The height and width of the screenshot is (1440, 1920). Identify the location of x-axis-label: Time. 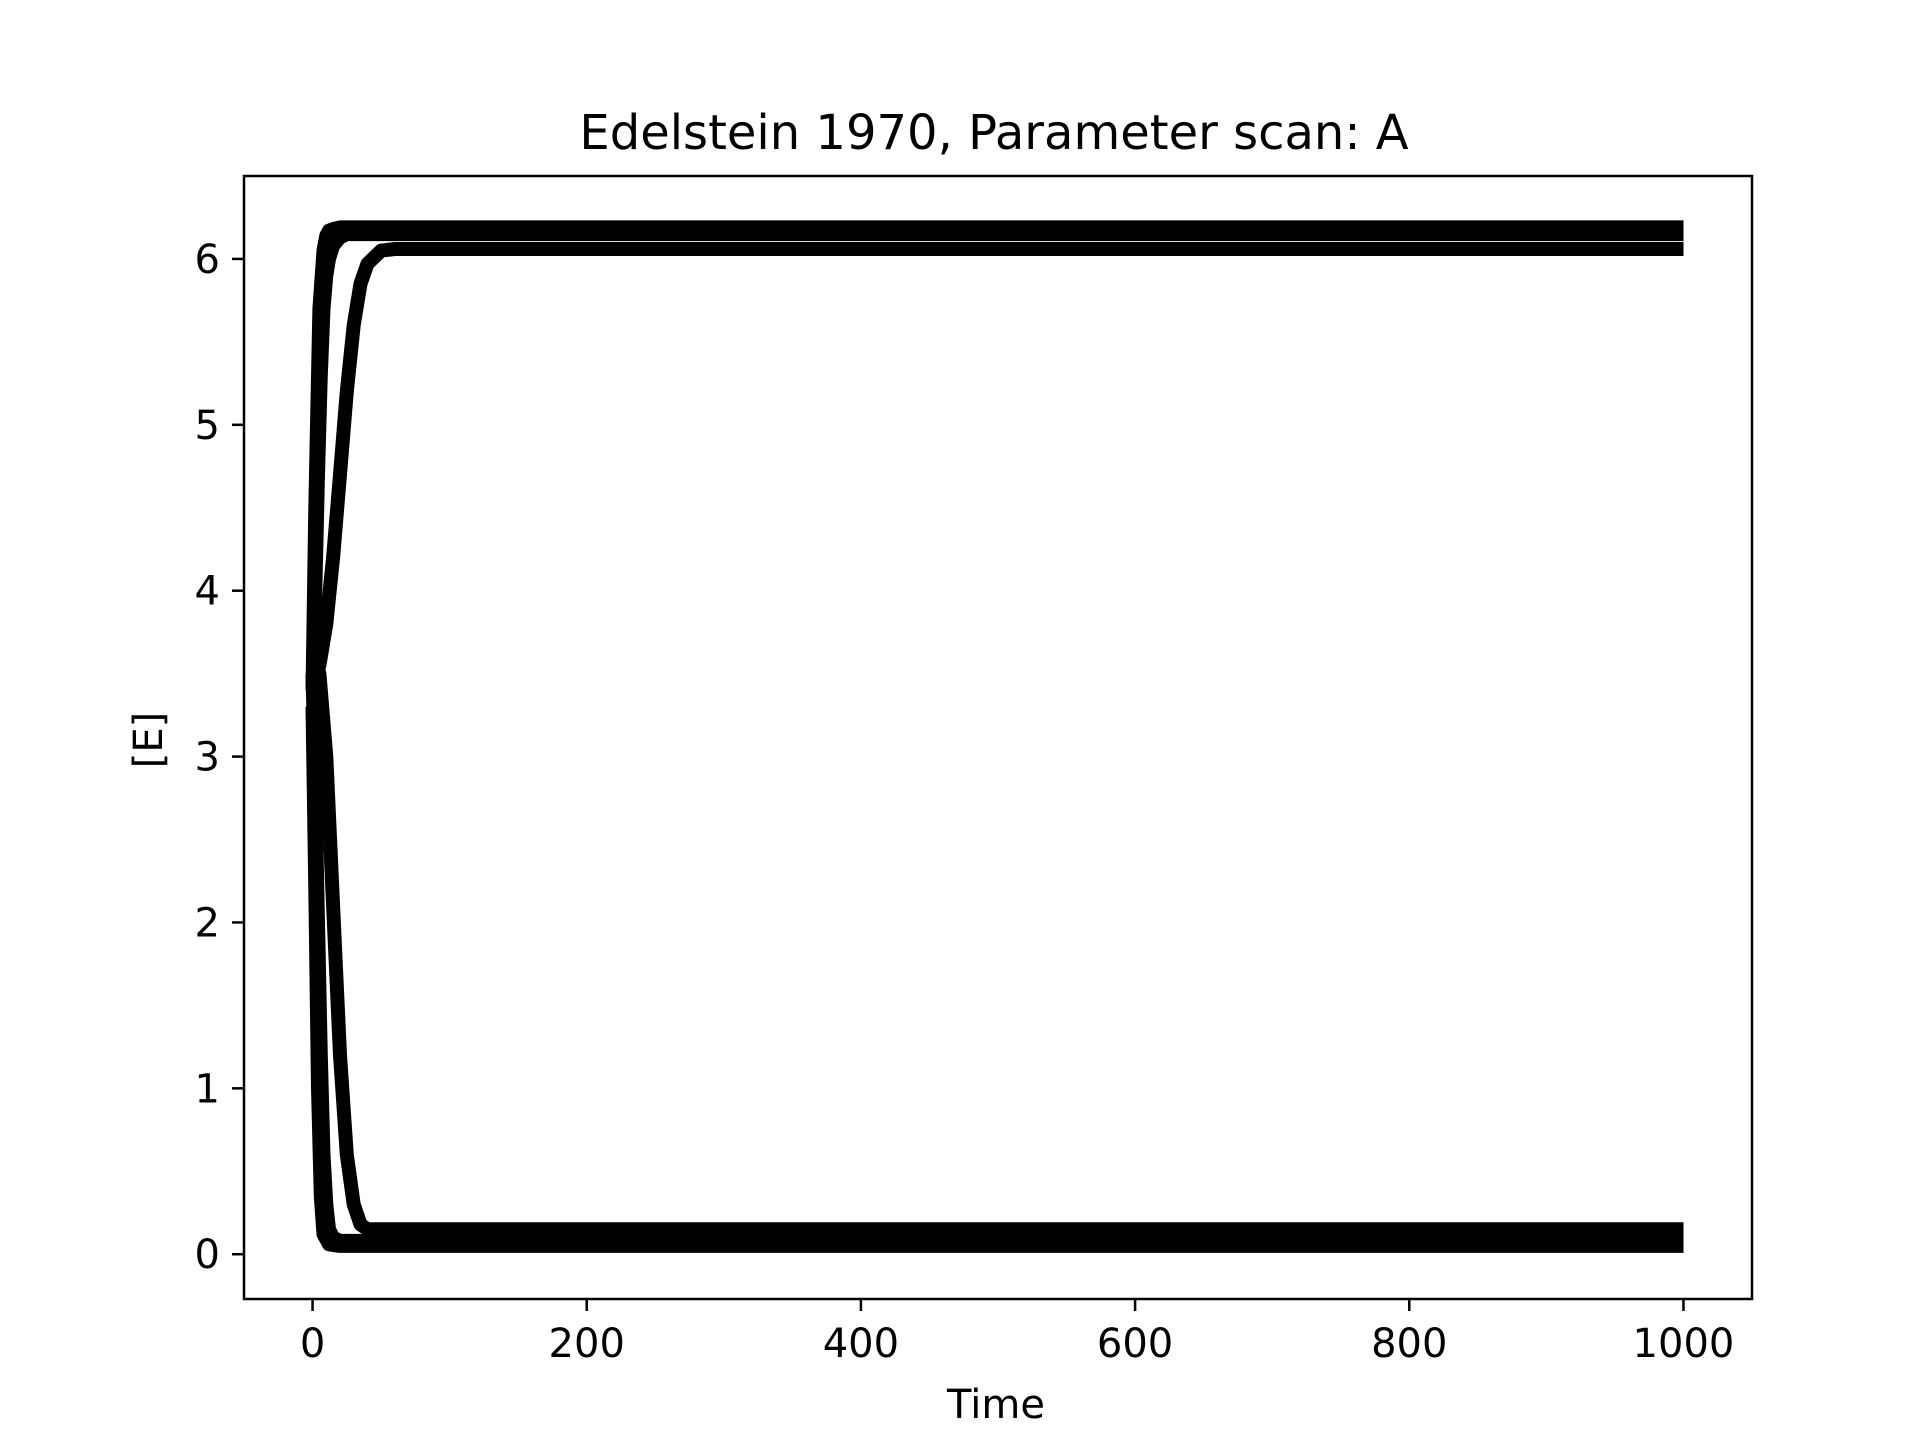
(995, 1405).